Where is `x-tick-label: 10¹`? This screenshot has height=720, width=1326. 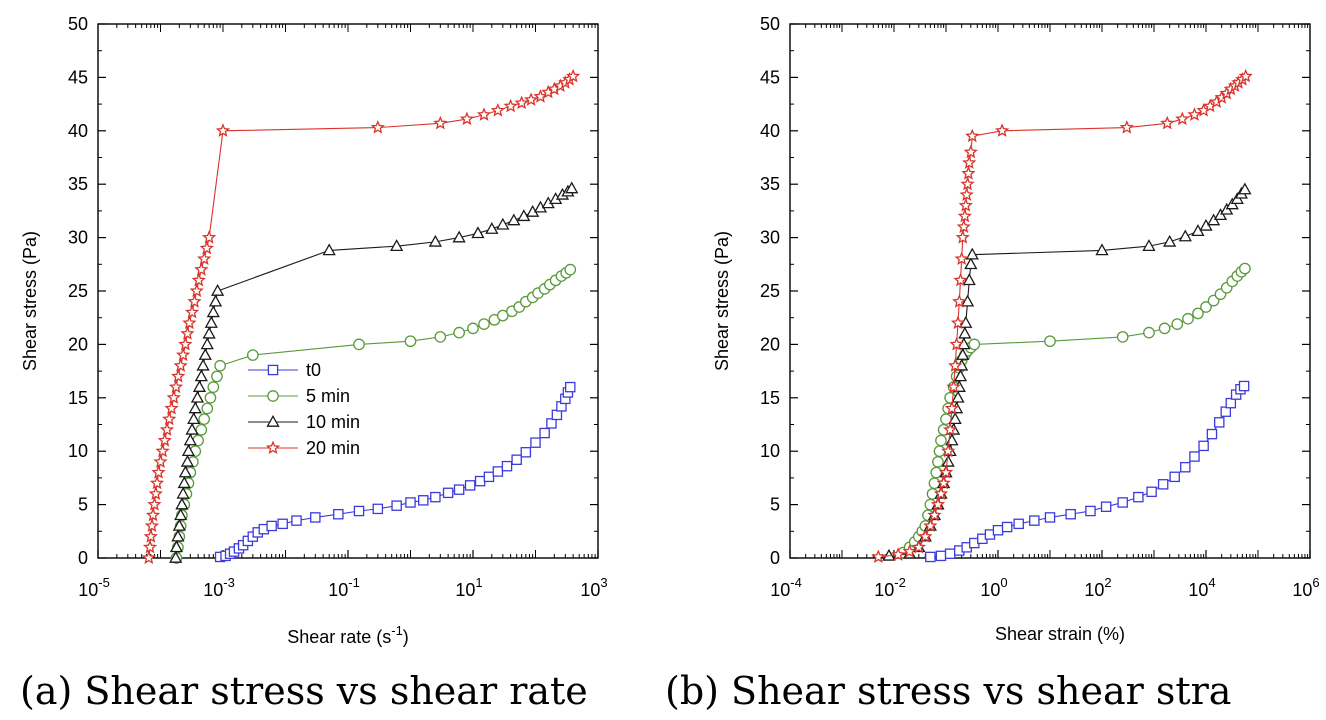 x-tick-label: 10¹ is located at coordinates (468, 587).